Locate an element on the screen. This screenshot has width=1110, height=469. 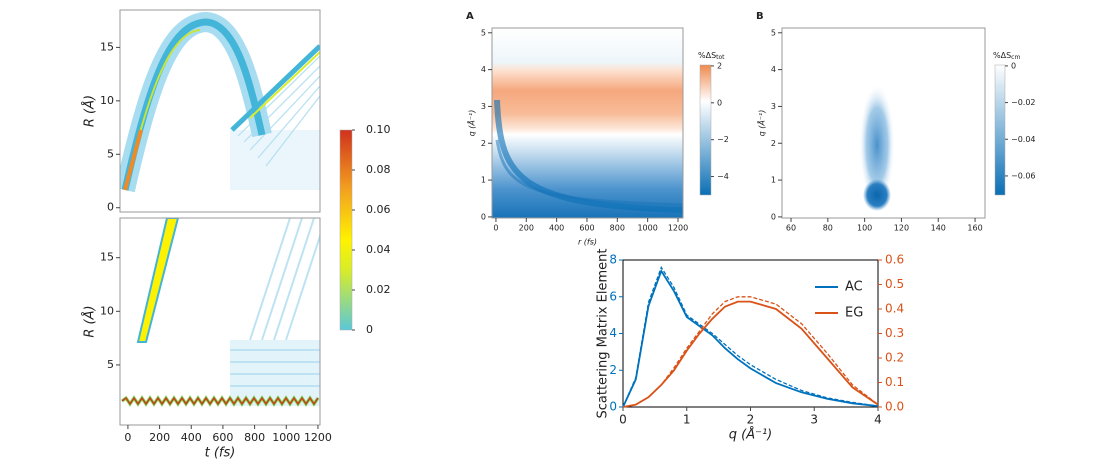
panel-label: B is located at coordinates (760, 16).